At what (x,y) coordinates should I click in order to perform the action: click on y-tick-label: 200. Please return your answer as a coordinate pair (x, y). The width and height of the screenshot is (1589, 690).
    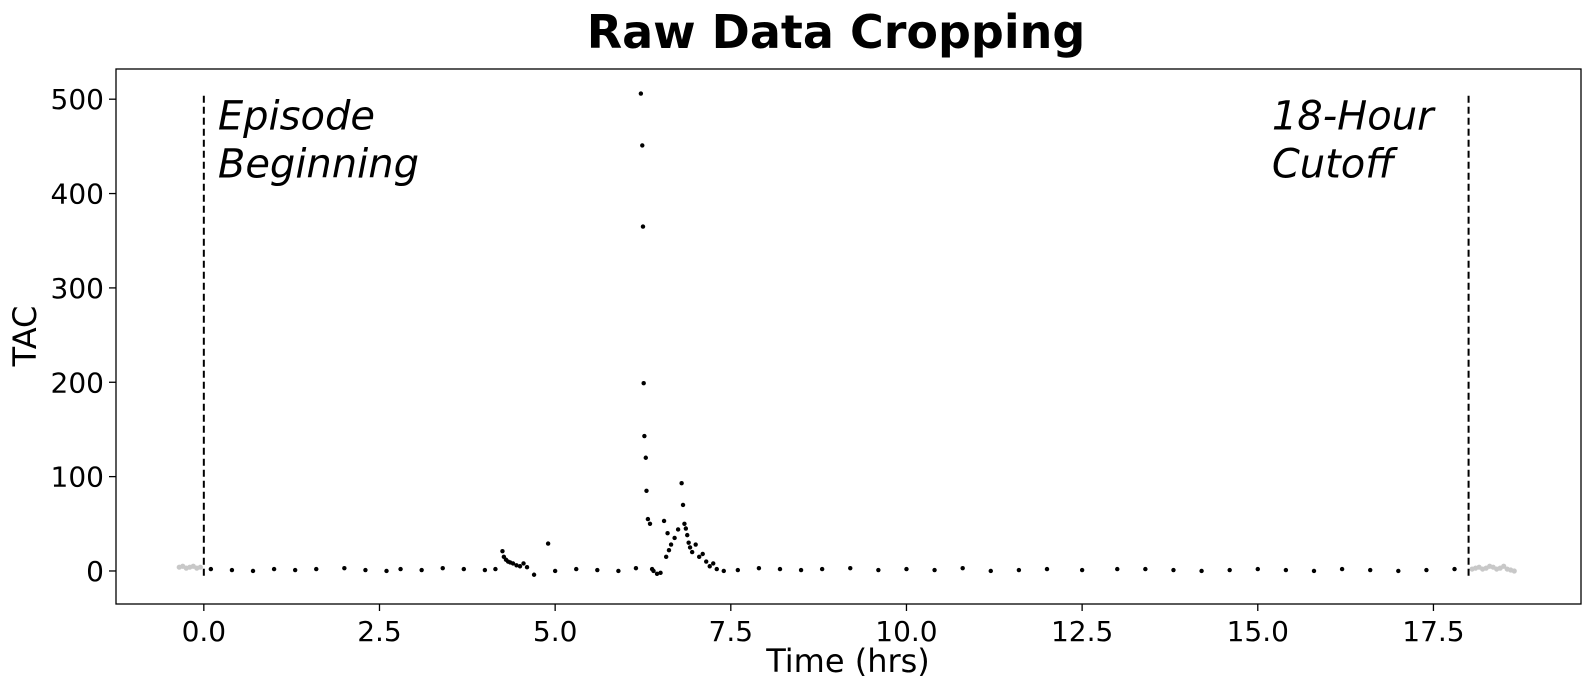
    Looking at the image, I should click on (77, 382).